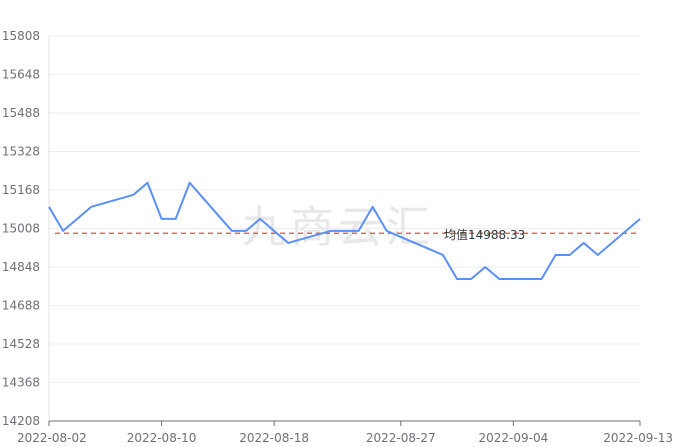 The height and width of the screenshot is (447, 677). What do you see at coordinates (21, 383) in the screenshot?
I see `y-tick-label: 14368` at bounding box center [21, 383].